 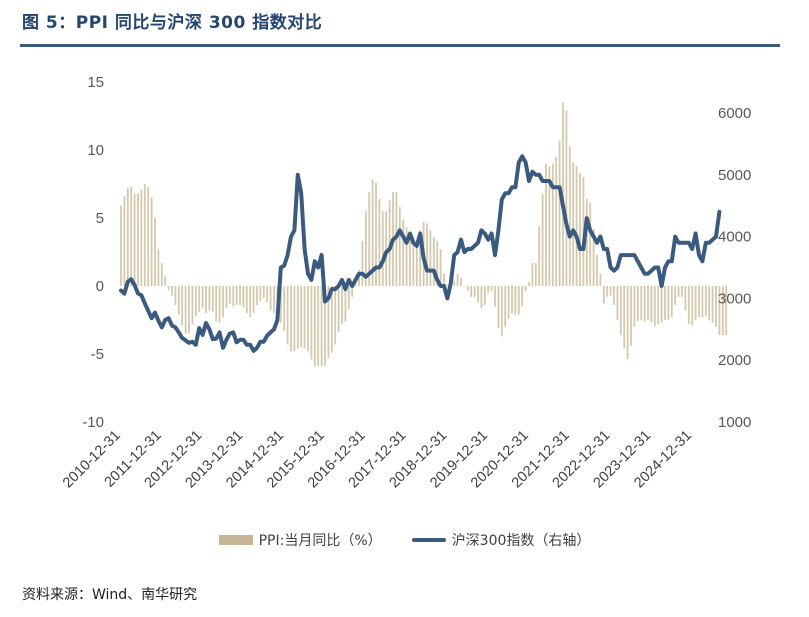 What do you see at coordinates (734, 175) in the screenshot?
I see `right-axis-tick-label: 5000` at bounding box center [734, 175].